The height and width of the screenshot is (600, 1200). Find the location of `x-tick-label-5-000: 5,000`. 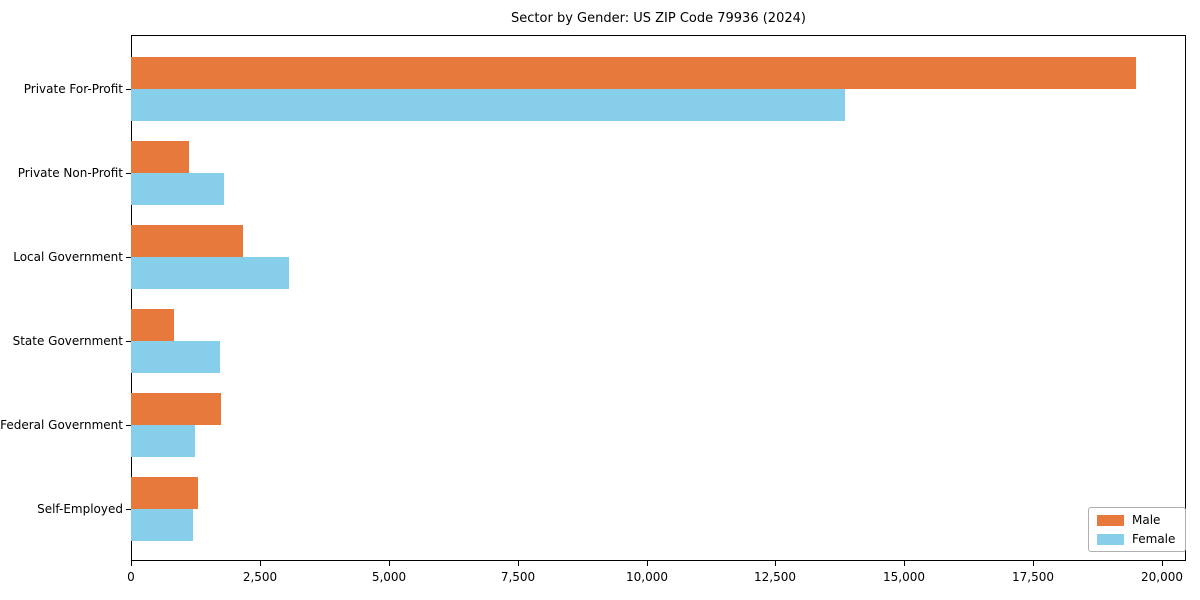

x-tick-label-5-000: 5,000 is located at coordinates (389, 577).